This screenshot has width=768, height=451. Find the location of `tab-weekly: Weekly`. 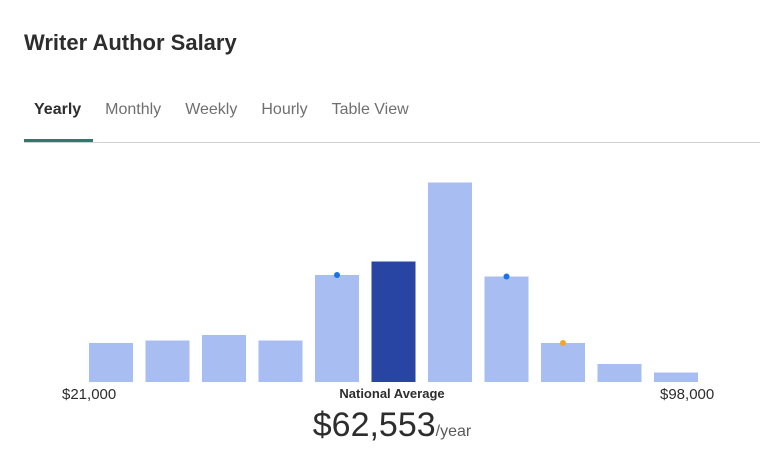

tab-weekly: Weekly is located at coordinates (211, 109).